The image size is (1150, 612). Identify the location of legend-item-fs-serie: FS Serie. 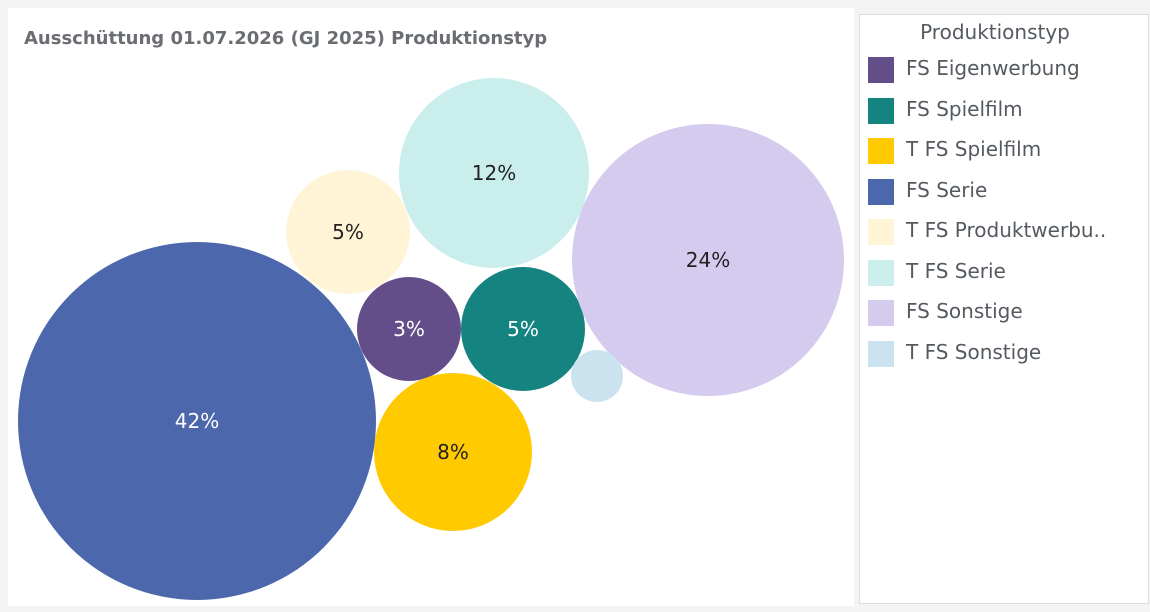
(1009, 193).